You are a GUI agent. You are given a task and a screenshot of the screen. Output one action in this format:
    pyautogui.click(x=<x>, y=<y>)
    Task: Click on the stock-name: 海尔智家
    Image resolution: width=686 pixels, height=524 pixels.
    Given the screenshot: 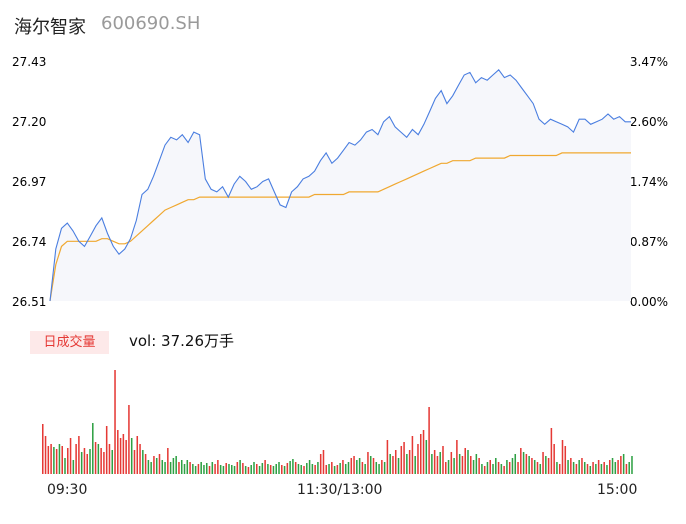 What is the action you would take?
    pyautogui.click(x=50, y=27)
    